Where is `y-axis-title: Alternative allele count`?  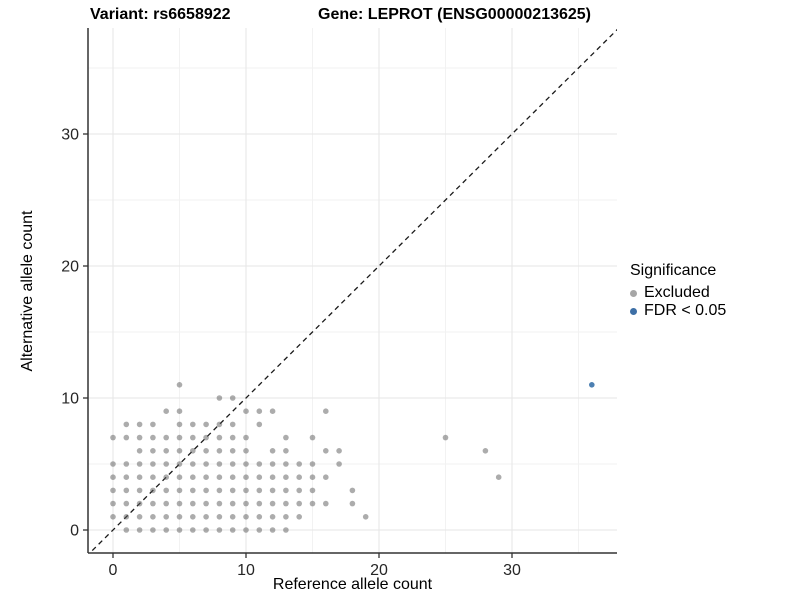 y-axis-title: Alternative allele count is located at coordinates (27, 291).